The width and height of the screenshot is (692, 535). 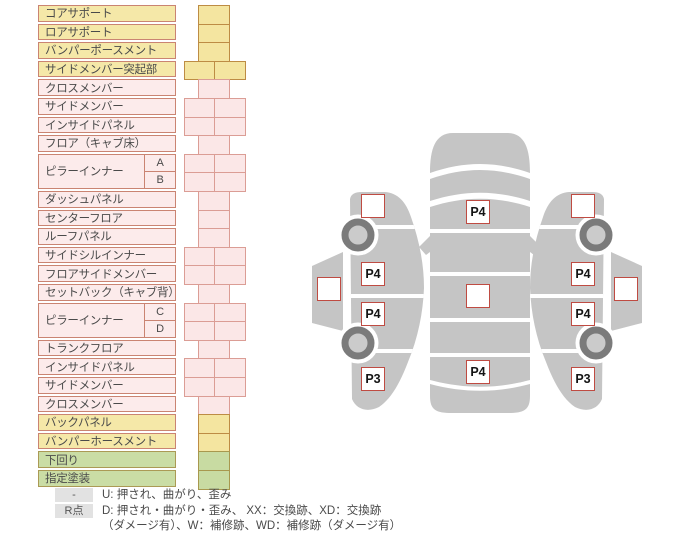 I want to click on marker-right-front-door: P4, so click(x=583, y=274).